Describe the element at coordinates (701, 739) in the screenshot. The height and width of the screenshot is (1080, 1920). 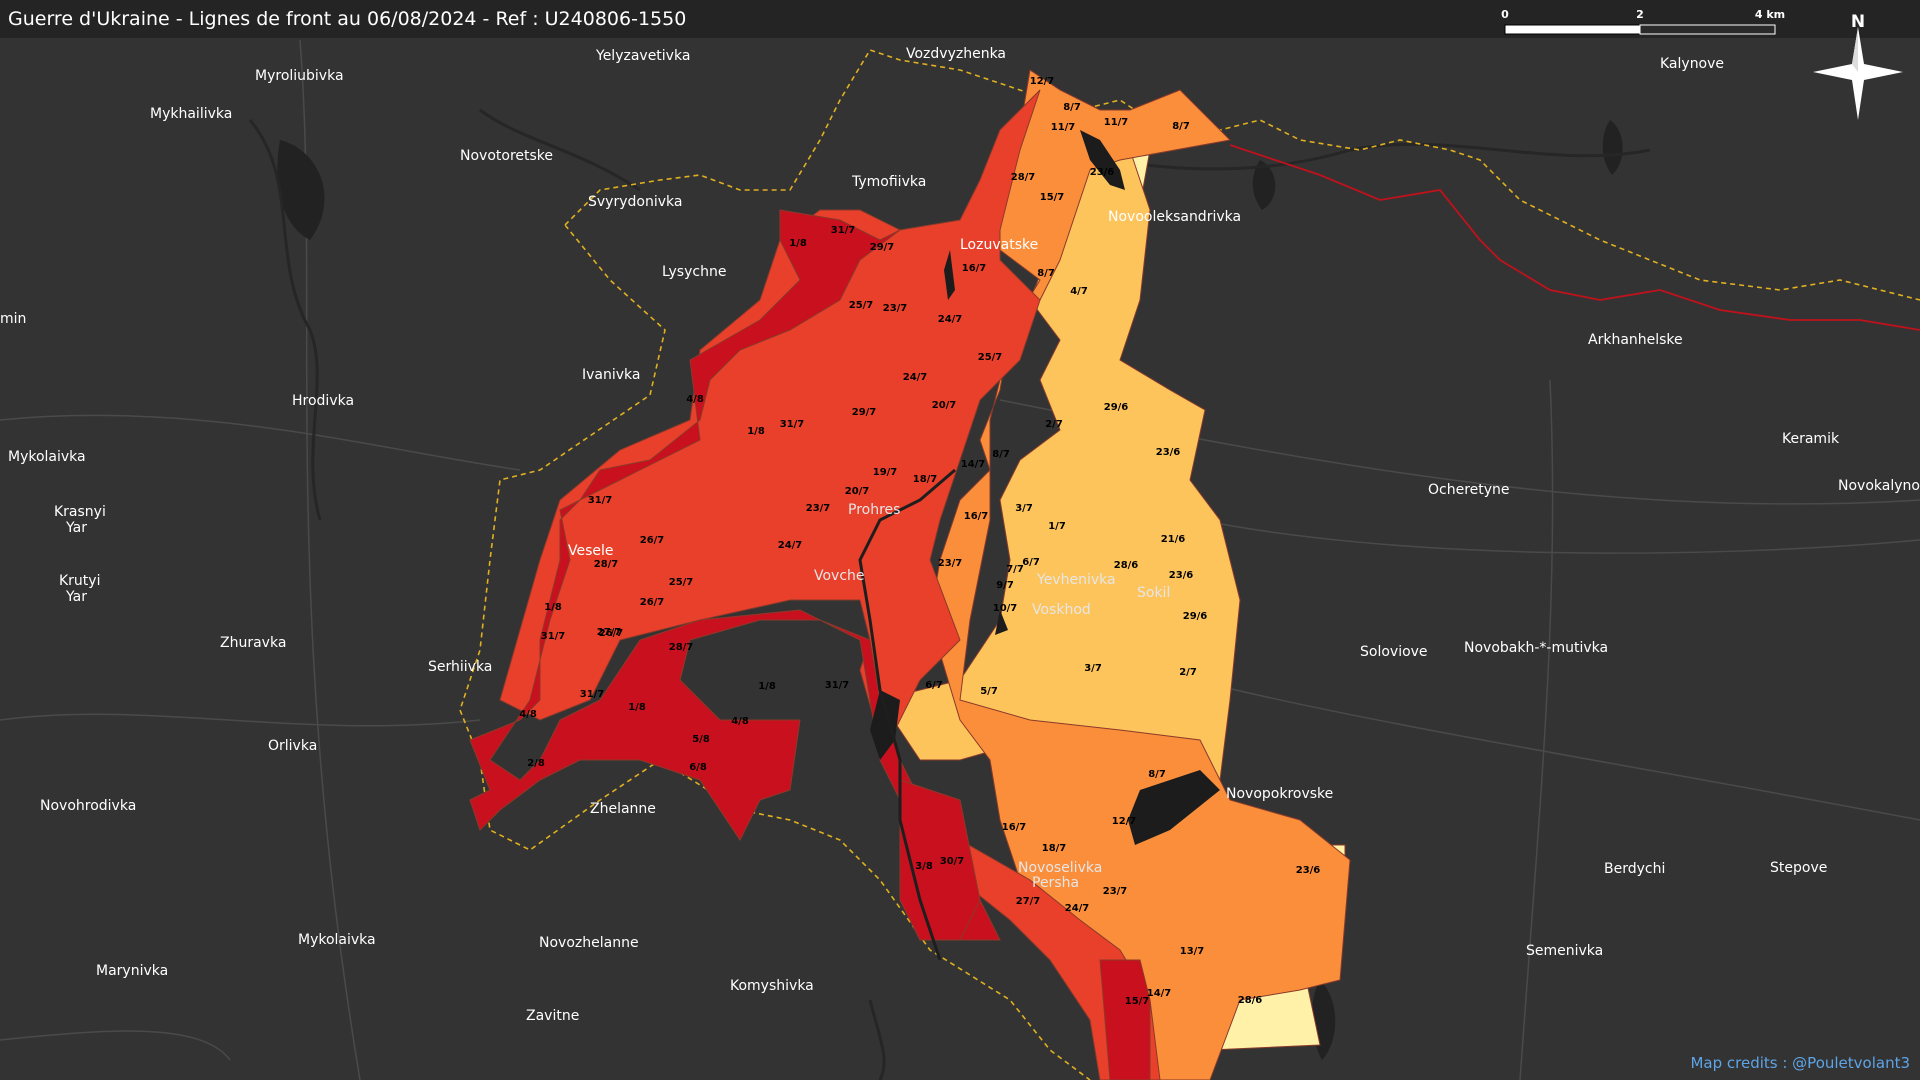
I see `date-label: 5/8` at that location.